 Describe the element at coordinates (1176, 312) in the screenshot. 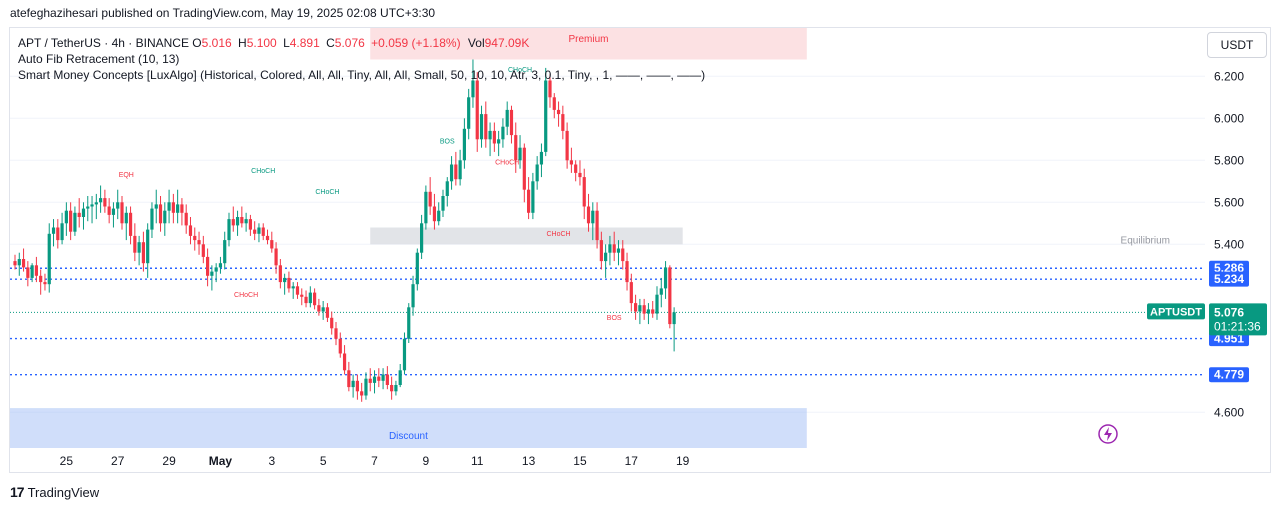

I see `symbol-tag-label: APTUSDT` at that location.